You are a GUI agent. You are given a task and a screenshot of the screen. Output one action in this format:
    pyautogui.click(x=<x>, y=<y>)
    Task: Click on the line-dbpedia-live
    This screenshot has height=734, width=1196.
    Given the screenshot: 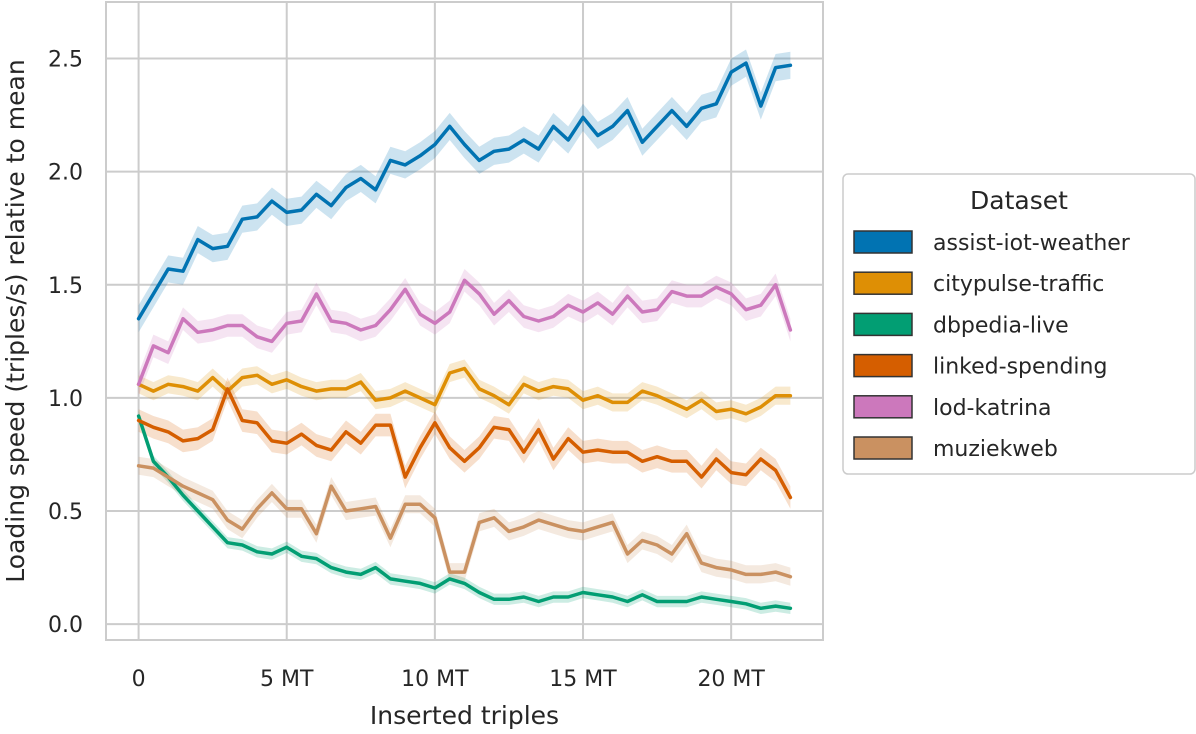 What is the action you would take?
    pyautogui.click(x=464, y=512)
    